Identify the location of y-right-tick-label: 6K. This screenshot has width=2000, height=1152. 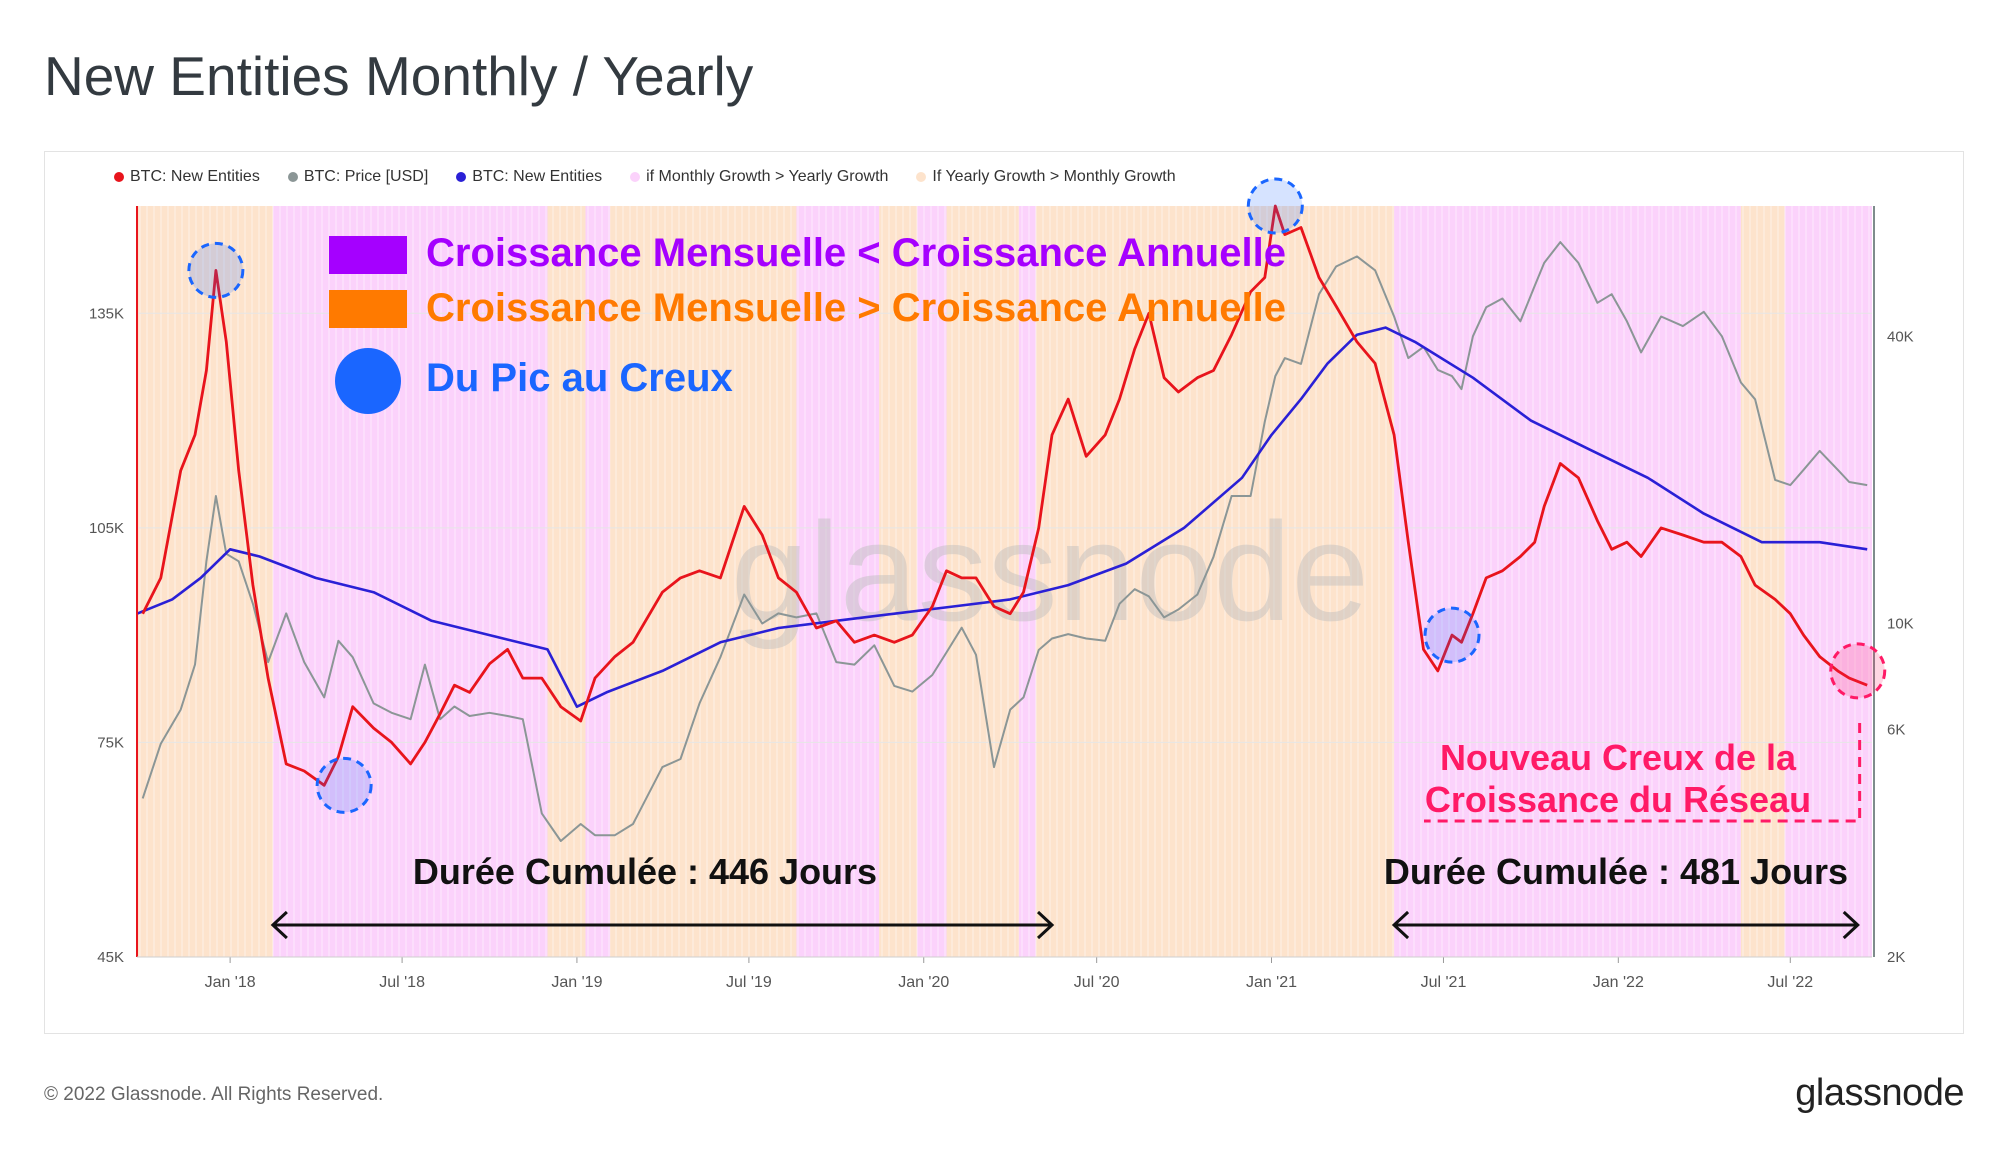
(1896, 729).